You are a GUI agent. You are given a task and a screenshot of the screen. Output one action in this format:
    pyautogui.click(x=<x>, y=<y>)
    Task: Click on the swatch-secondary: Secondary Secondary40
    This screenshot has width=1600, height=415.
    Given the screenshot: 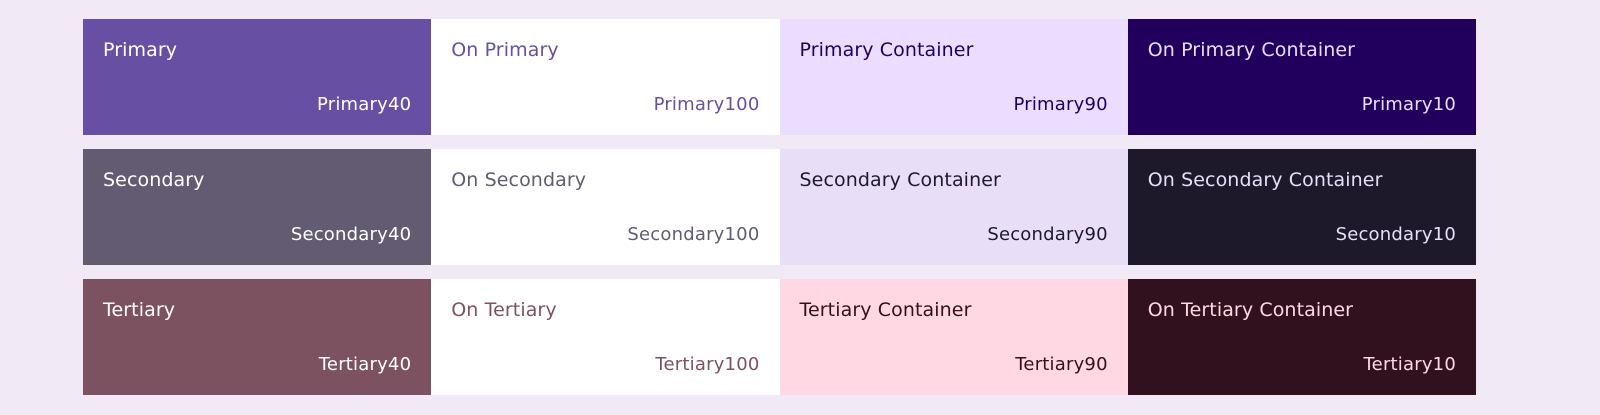 What is the action you would take?
    pyautogui.click(x=257, y=207)
    